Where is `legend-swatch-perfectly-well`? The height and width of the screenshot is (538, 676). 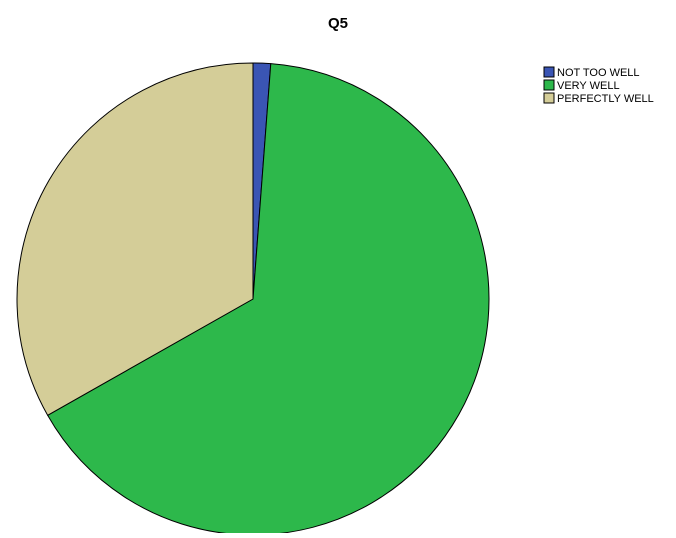
legend-swatch-perfectly-well is located at coordinates (549, 98).